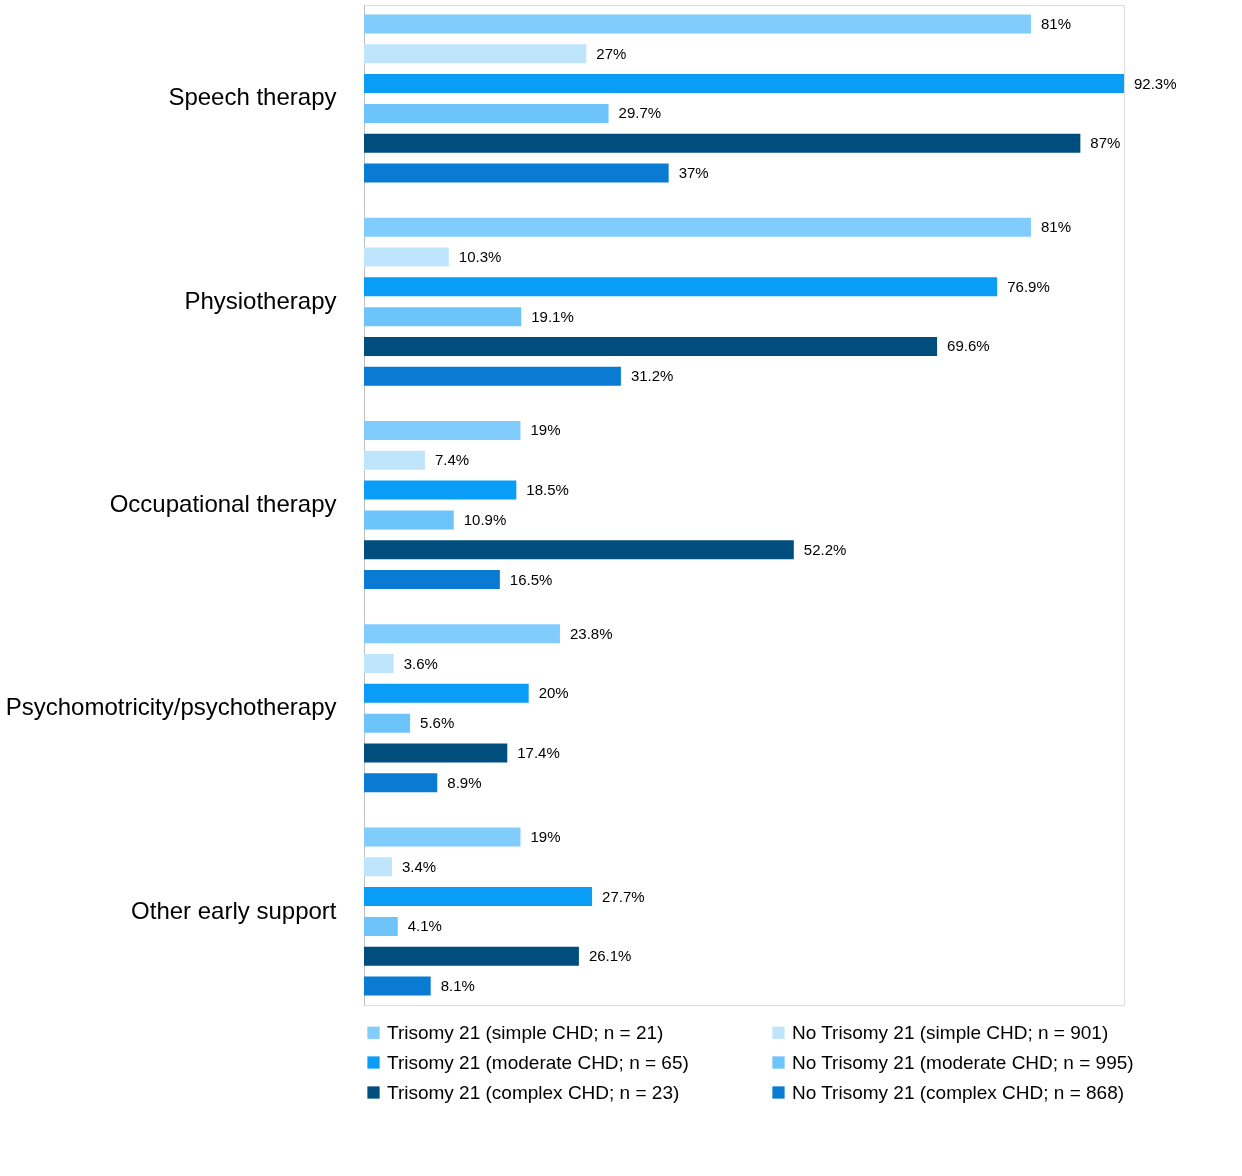 The height and width of the screenshot is (1176, 1242). Describe the element at coordinates (223, 503) in the screenshot. I see `y-tick-label: Occupational therapy` at that location.